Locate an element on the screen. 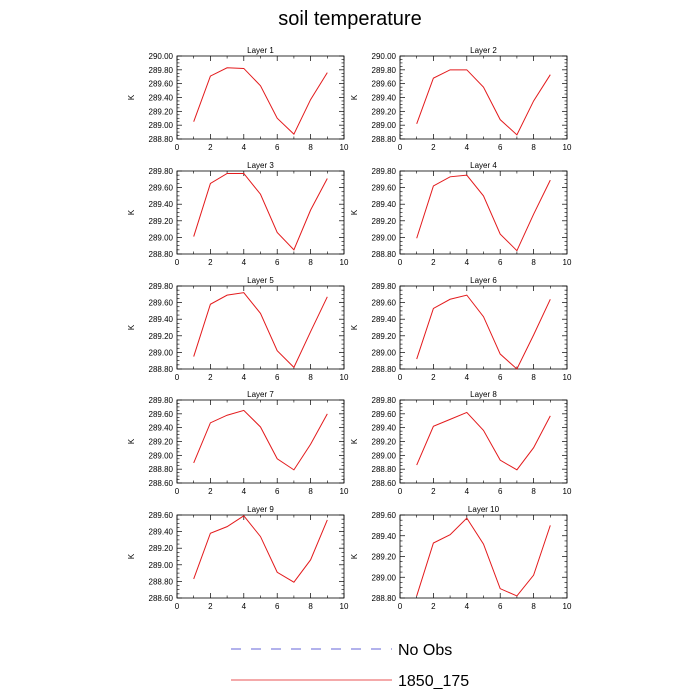 The image size is (700, 700). panel-title: Layer 8 is located at coordinates (483, 394).